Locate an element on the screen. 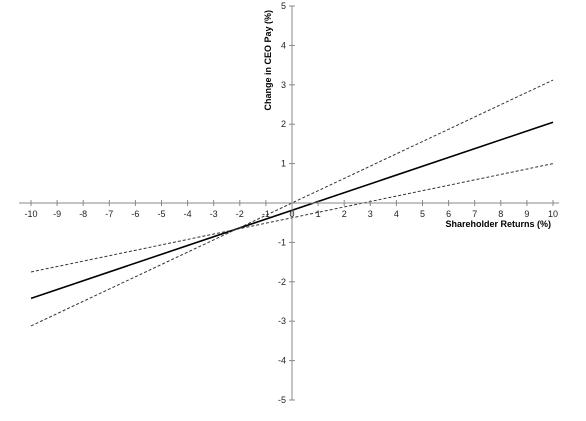 The image size is (586, 421). y-tick-label: -1 is located at coordinates (282, 242).